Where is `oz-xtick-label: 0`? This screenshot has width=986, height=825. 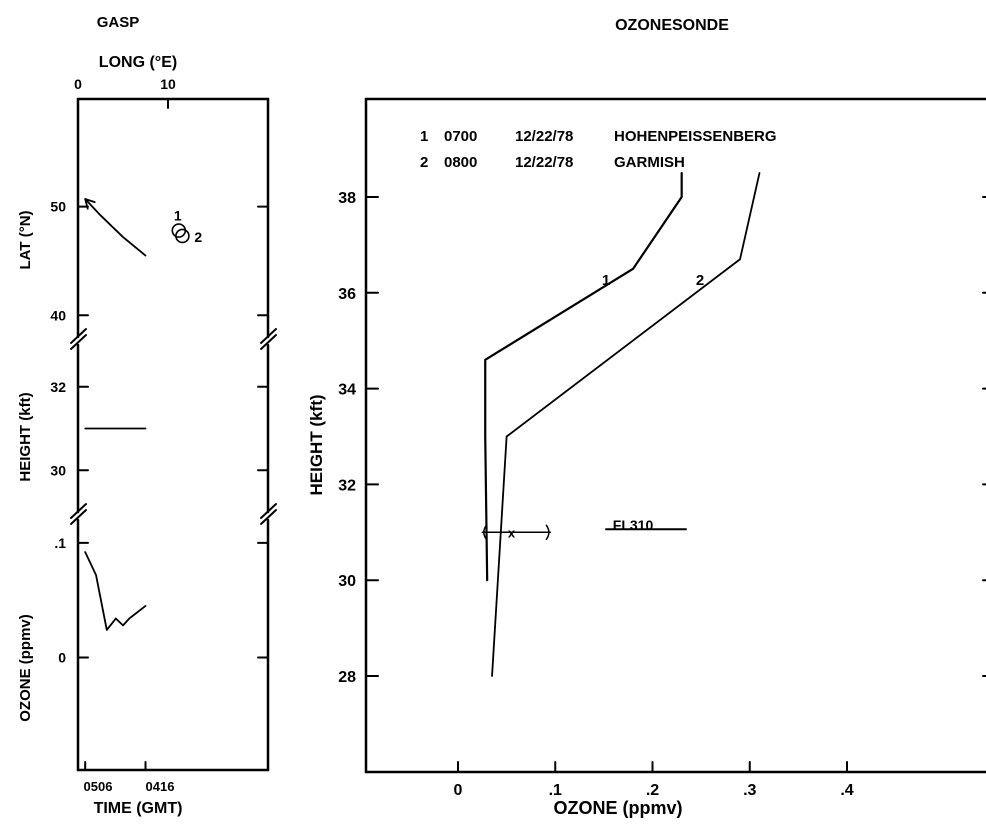
oz-xtick-label: 0 is located at coordinates (458, 790).